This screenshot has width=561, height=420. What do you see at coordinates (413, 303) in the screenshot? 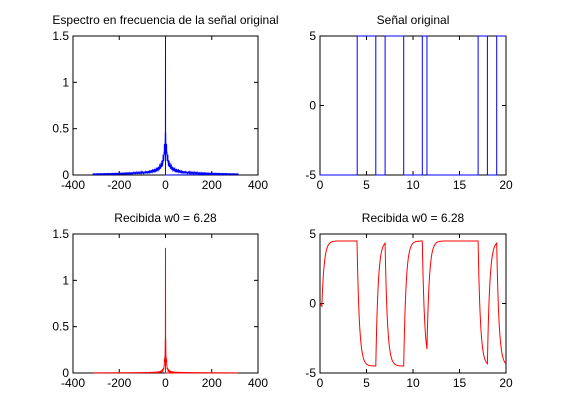
I see `series-line-received` at bounding box center [413, 303].